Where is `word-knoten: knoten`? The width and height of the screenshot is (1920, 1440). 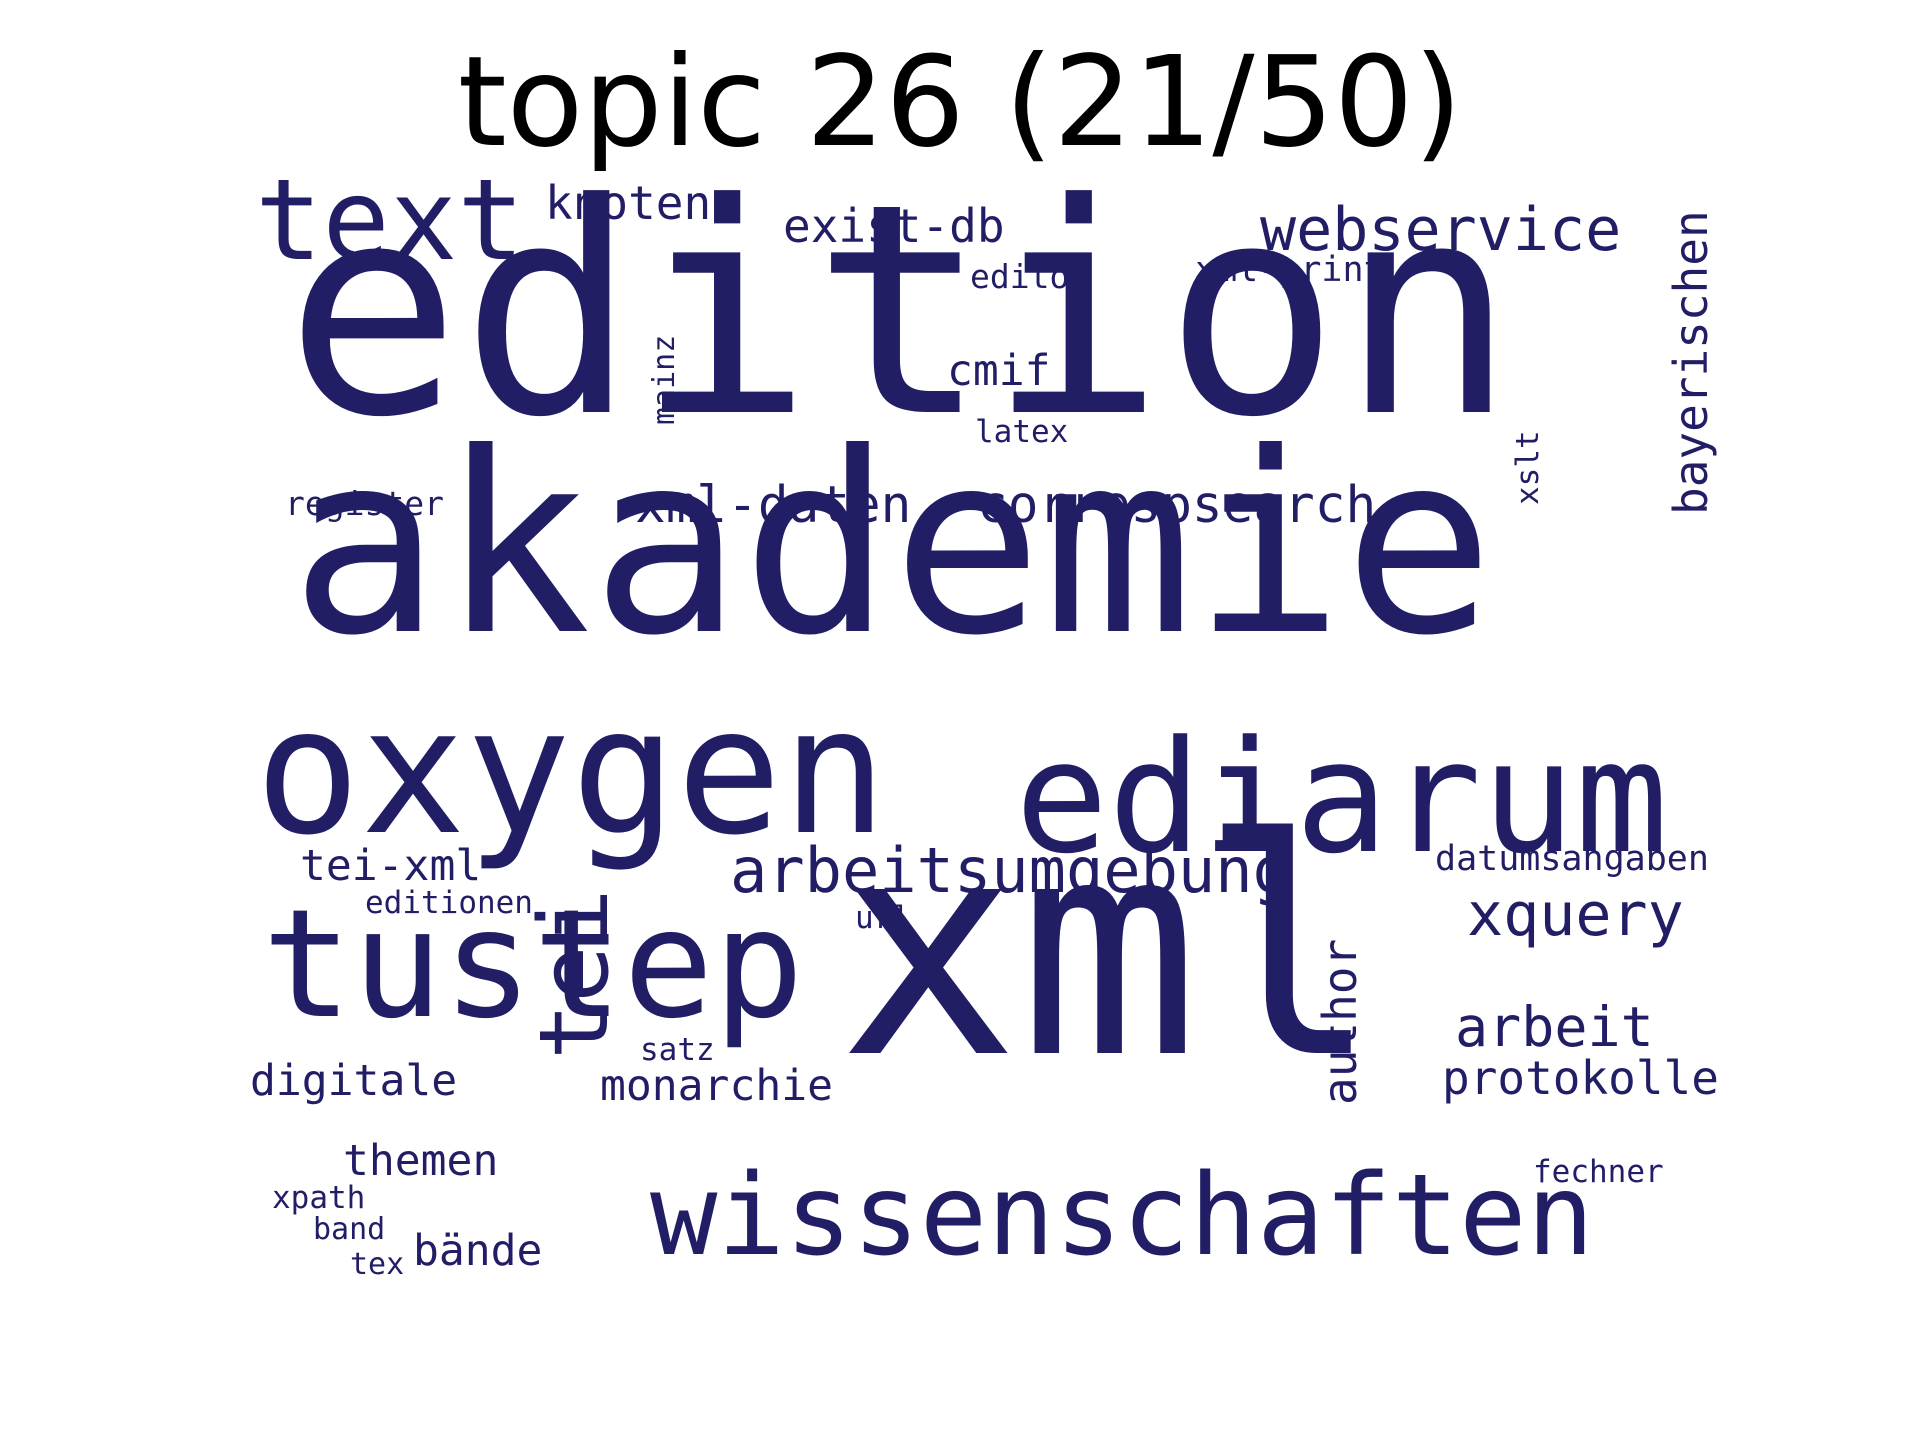 word-knoten: knoten is located at coordinates (628, 203).